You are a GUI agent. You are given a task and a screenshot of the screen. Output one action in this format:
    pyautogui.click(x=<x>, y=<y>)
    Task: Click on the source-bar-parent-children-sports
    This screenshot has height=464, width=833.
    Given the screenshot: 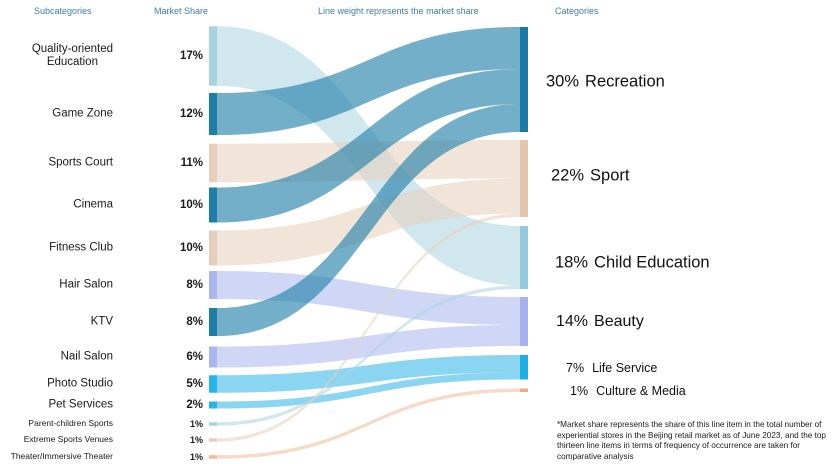 What is the action you would take?
    pyautogui.click(x=213, y=424)
    